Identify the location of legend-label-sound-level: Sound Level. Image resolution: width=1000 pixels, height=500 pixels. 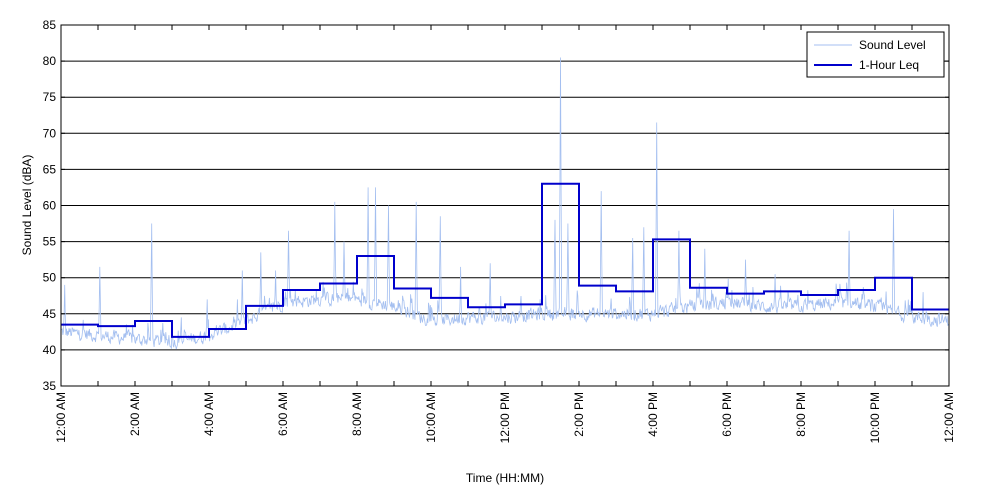
(892, 45).